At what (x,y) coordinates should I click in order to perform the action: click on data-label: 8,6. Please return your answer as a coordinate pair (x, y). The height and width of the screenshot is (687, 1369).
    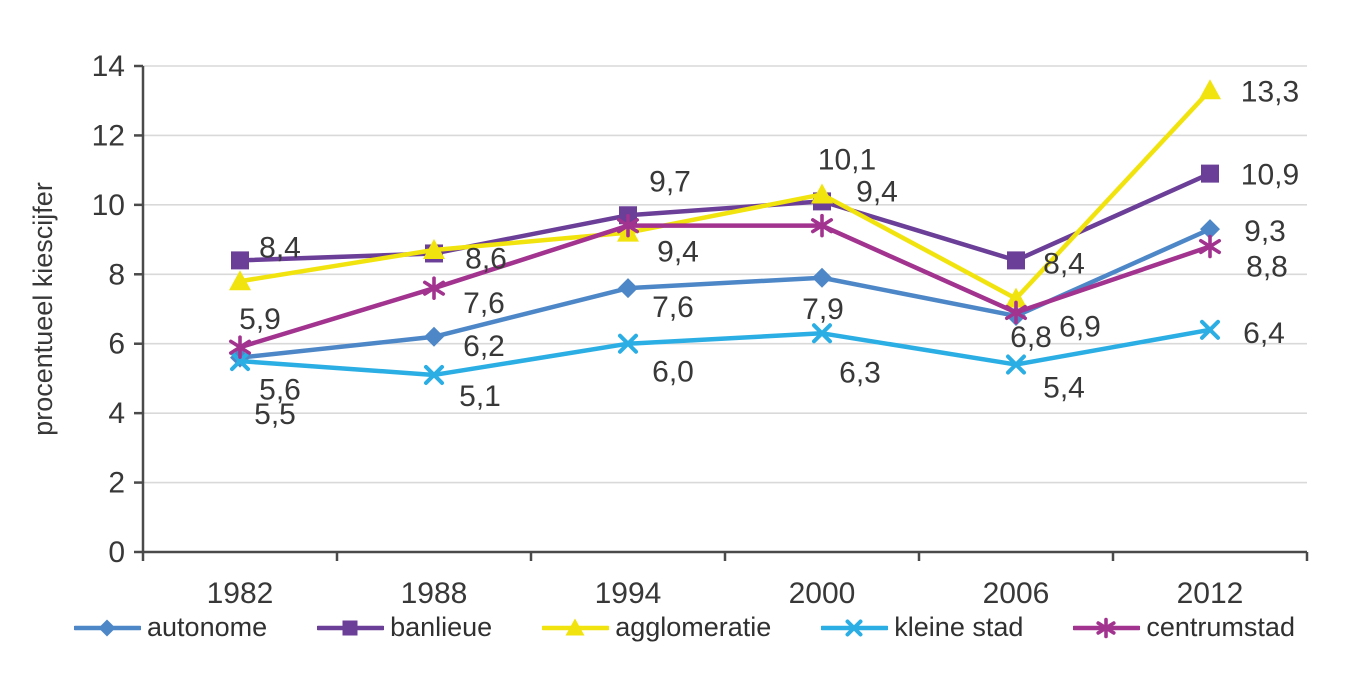
    Looking at the image, I should click on (486, 258).